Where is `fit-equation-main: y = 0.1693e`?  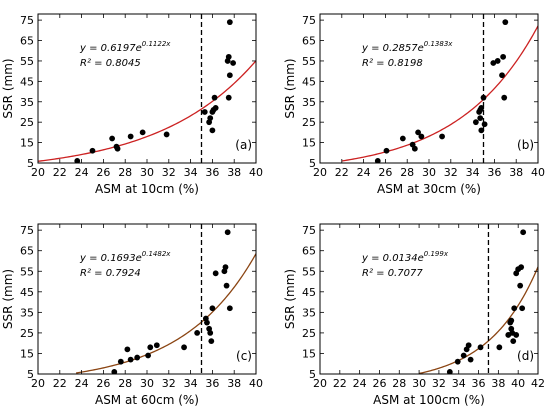
fit-equation-main: y = 0.1693e is located at coordinates (110, 258).